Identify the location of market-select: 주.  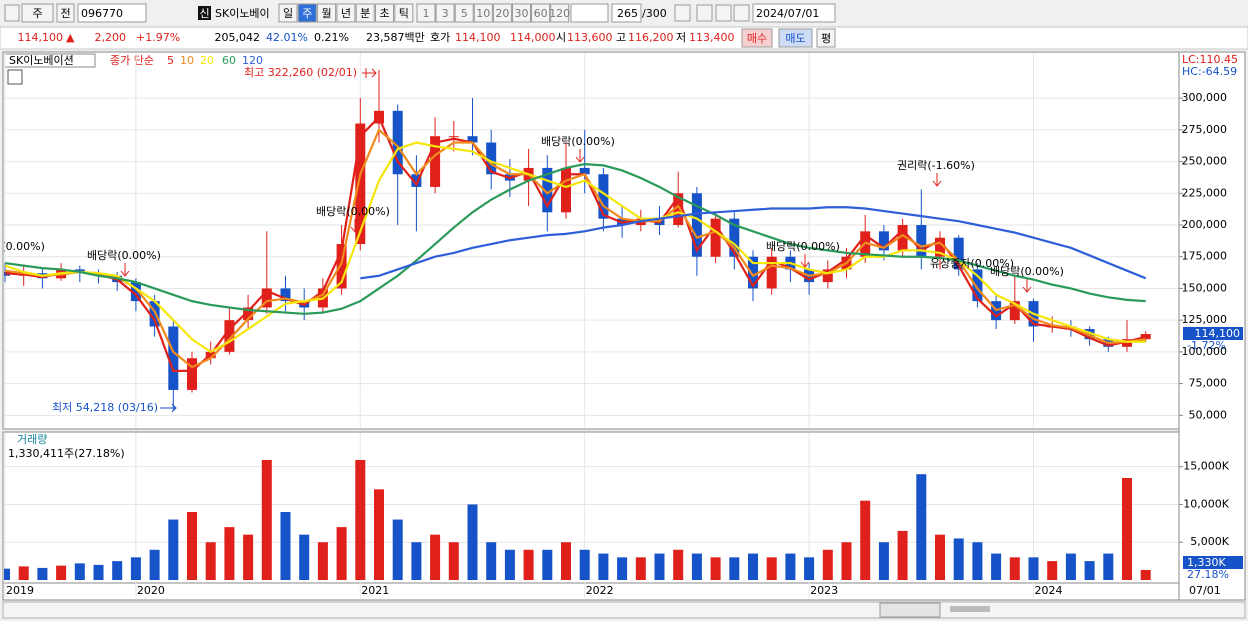
(37, 13).